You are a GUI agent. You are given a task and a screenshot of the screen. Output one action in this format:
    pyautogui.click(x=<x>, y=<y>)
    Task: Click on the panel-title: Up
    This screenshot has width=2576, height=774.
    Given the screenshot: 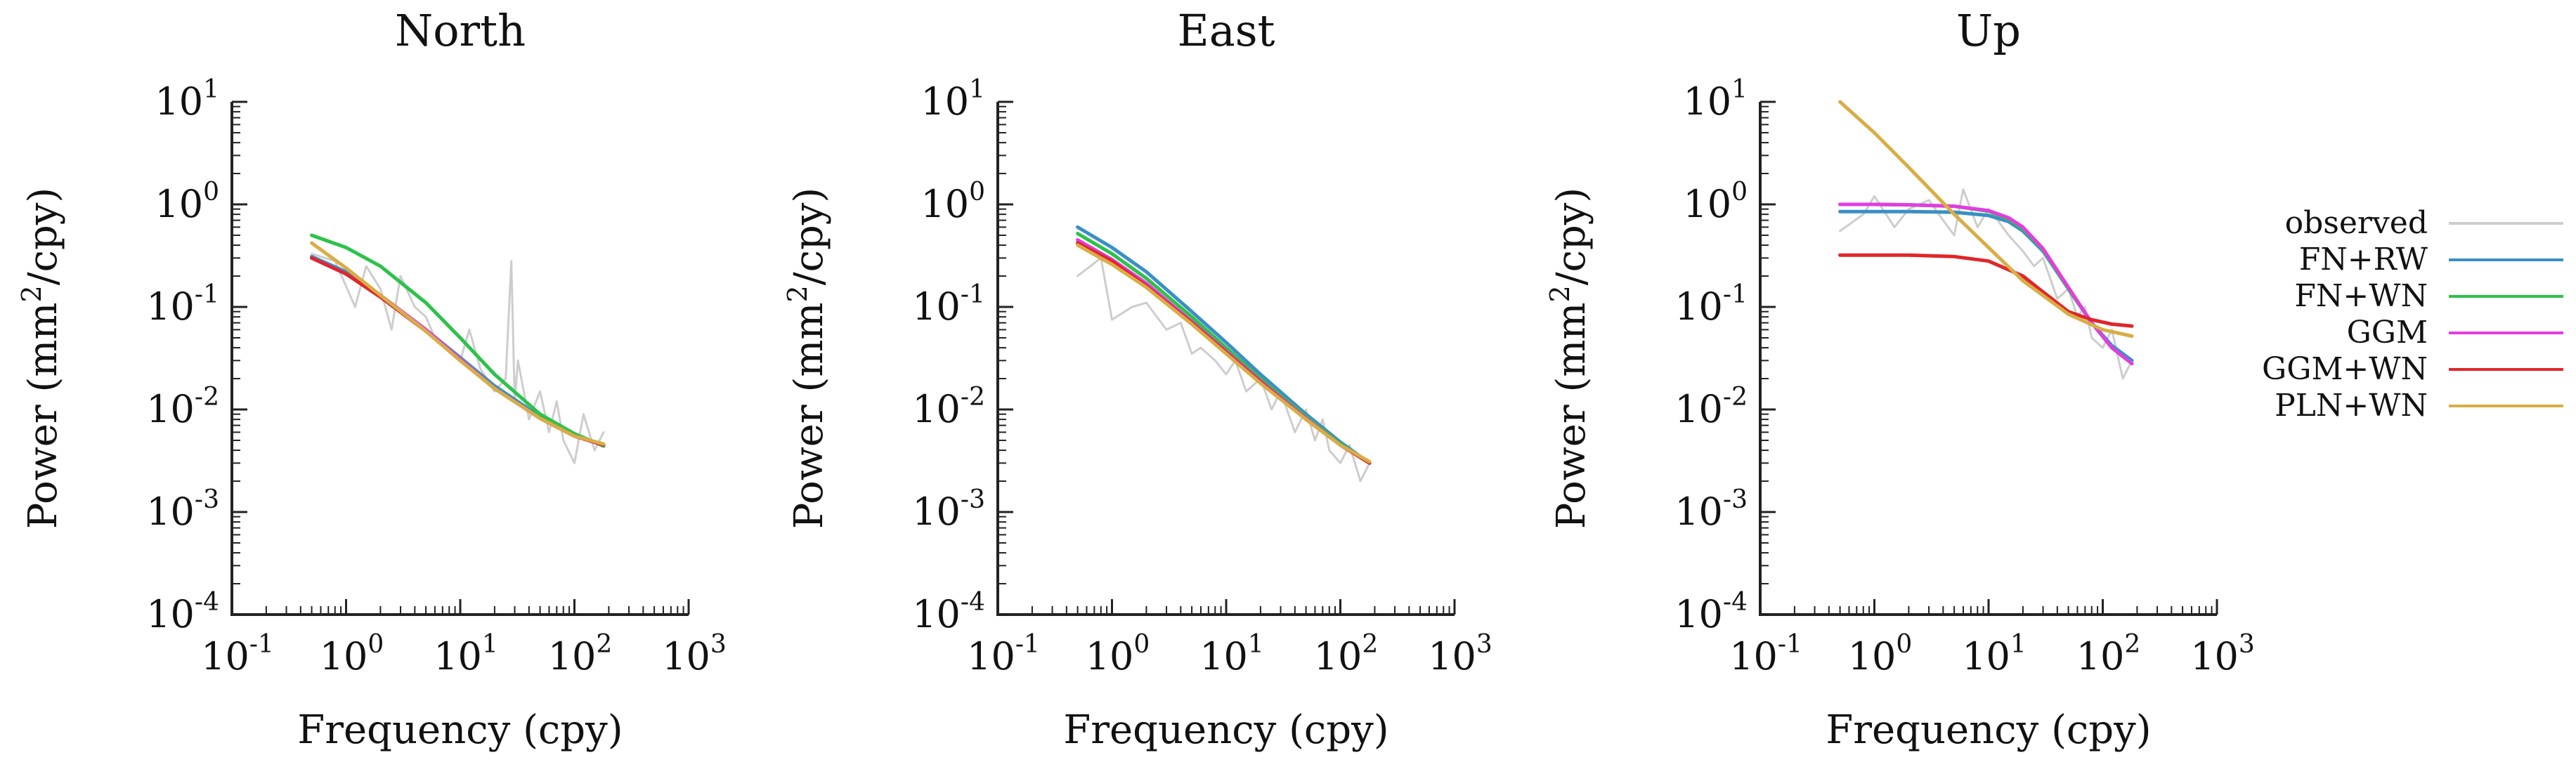 What is the action you would take?
    pyautogui.click(x=1988, y=31)
    